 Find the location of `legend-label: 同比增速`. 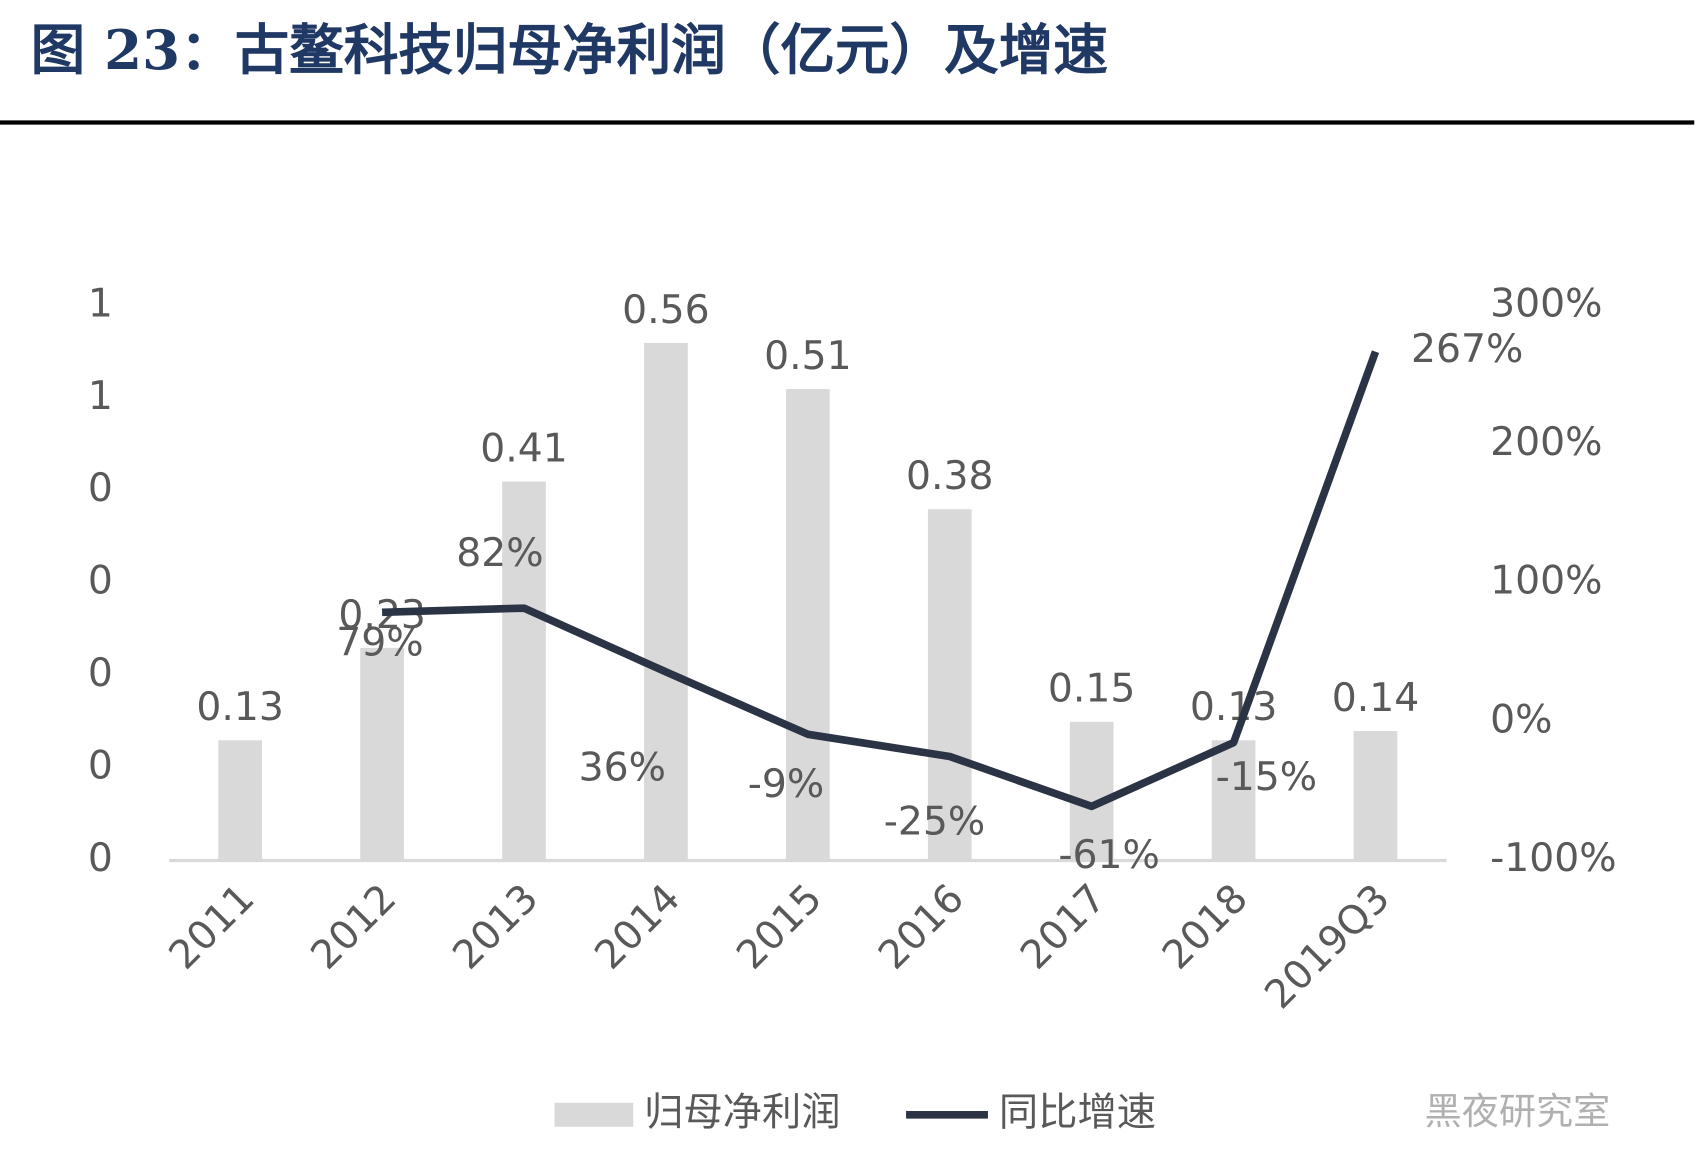

legend-label: 同比增速 is located at coordinates (1077, 1112).